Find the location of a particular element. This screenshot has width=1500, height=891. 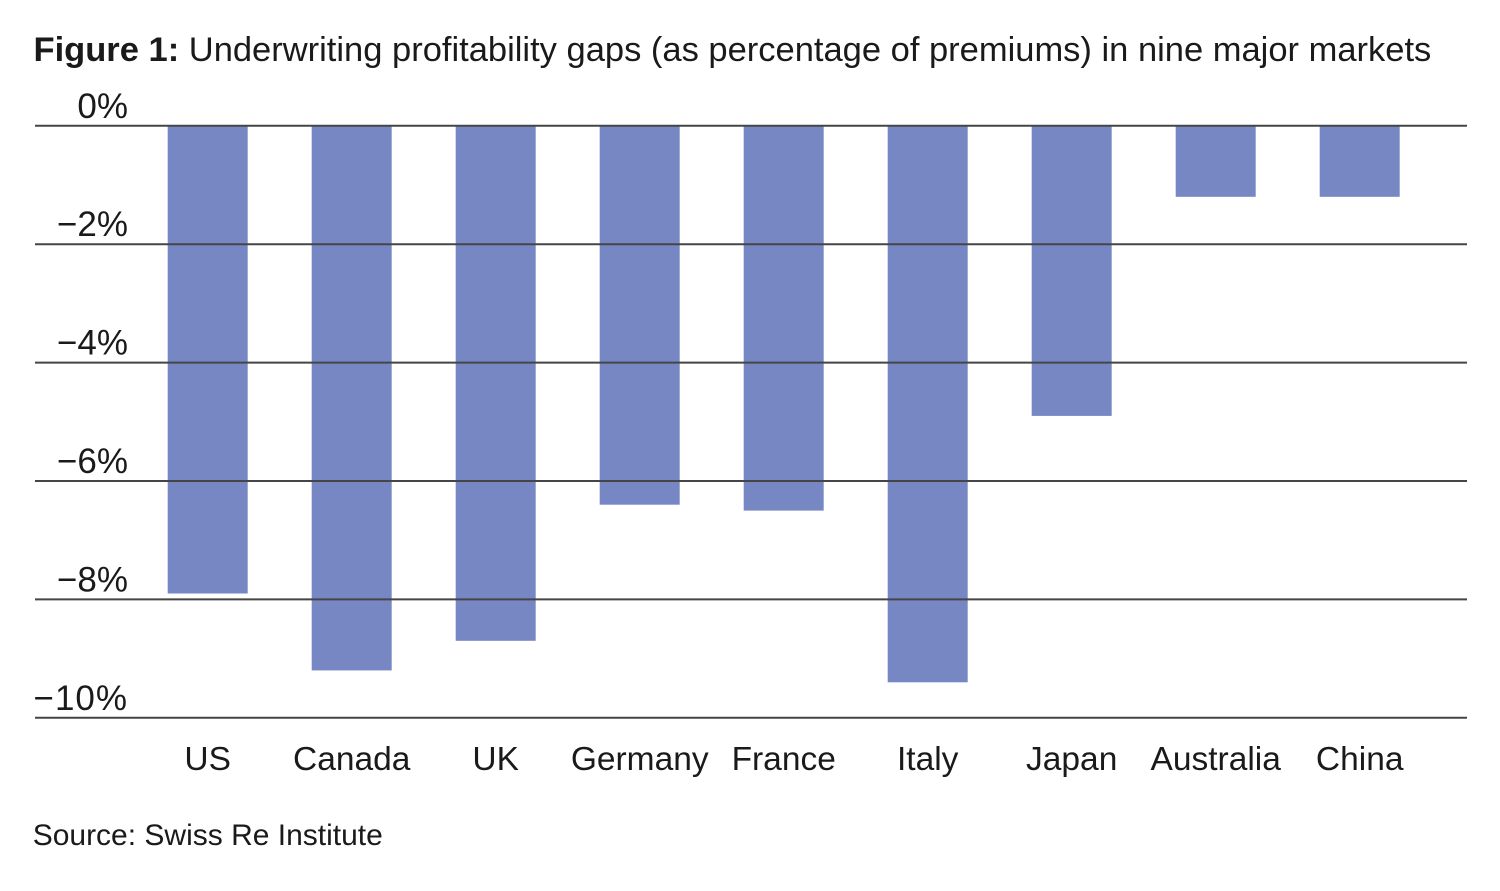

svg-text: China is located at coordinates (1360, 759).